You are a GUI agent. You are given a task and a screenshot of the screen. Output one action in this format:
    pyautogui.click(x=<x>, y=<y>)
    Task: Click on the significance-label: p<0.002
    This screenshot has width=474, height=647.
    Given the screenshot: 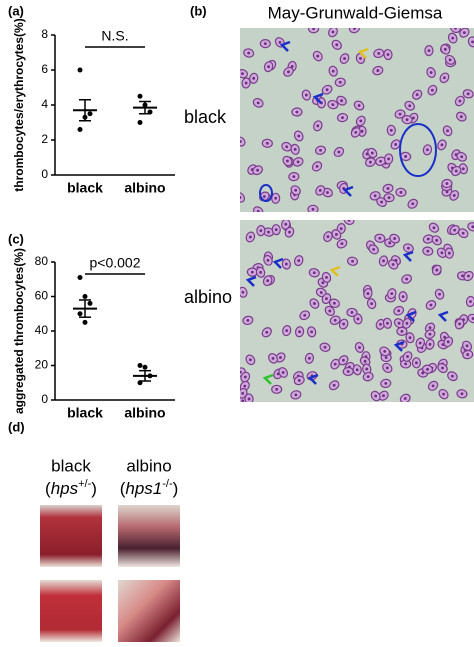 What is the action you would take?
    pyautogui.click(x=115, y=263)
    